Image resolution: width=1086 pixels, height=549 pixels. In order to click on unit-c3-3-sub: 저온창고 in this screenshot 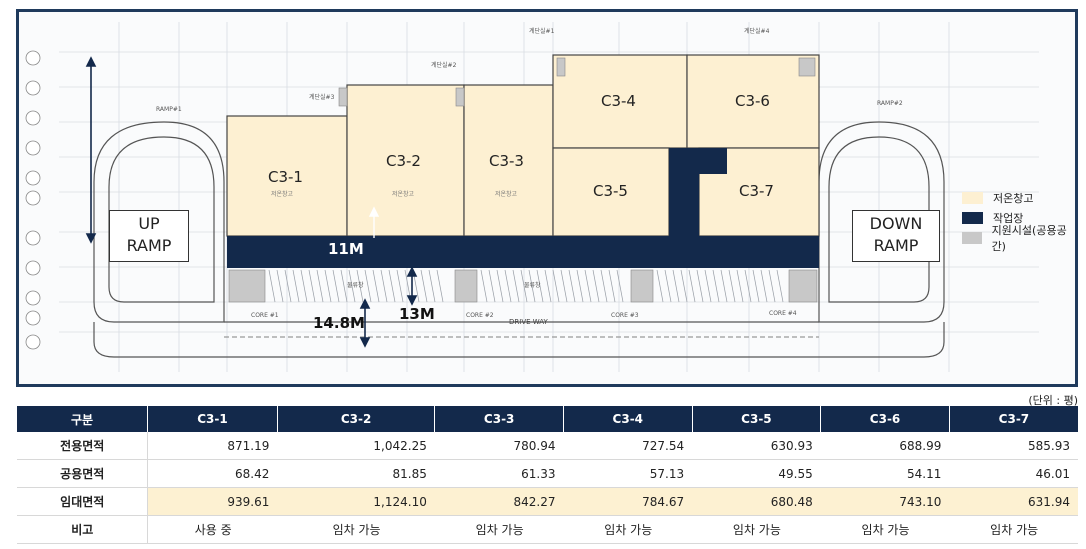, I will do `click(506, 194)`.